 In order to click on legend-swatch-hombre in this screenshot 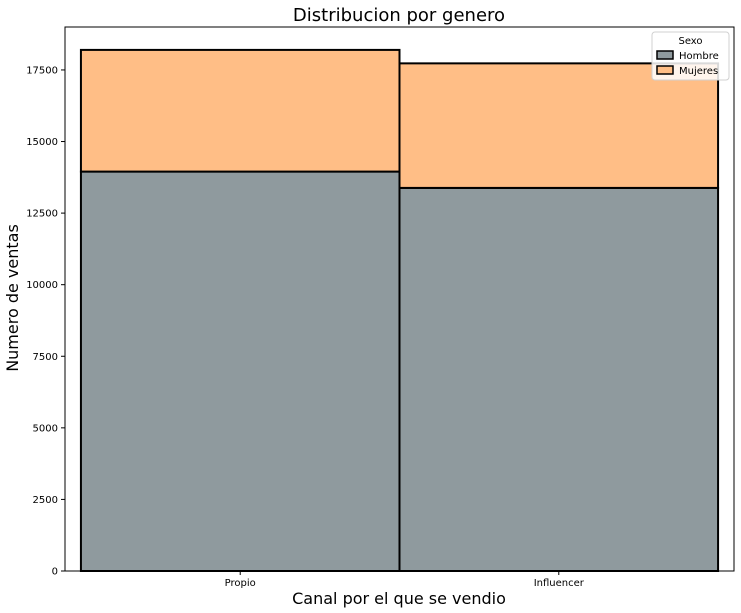, I will do `click(665, 55)`.